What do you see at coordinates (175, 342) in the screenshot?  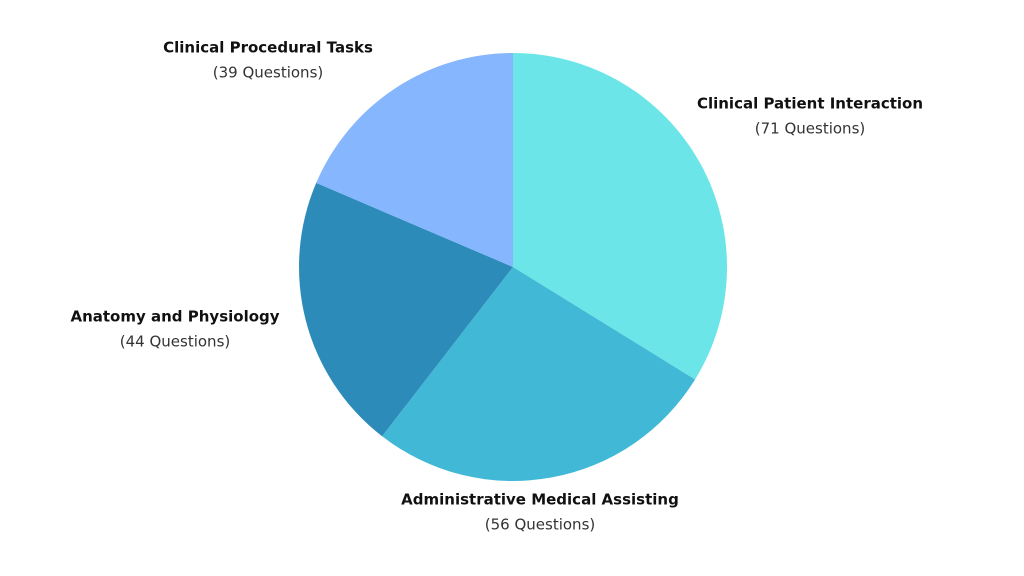 I see `value-label: (44 Questions)` at bounding box center [175, 342].